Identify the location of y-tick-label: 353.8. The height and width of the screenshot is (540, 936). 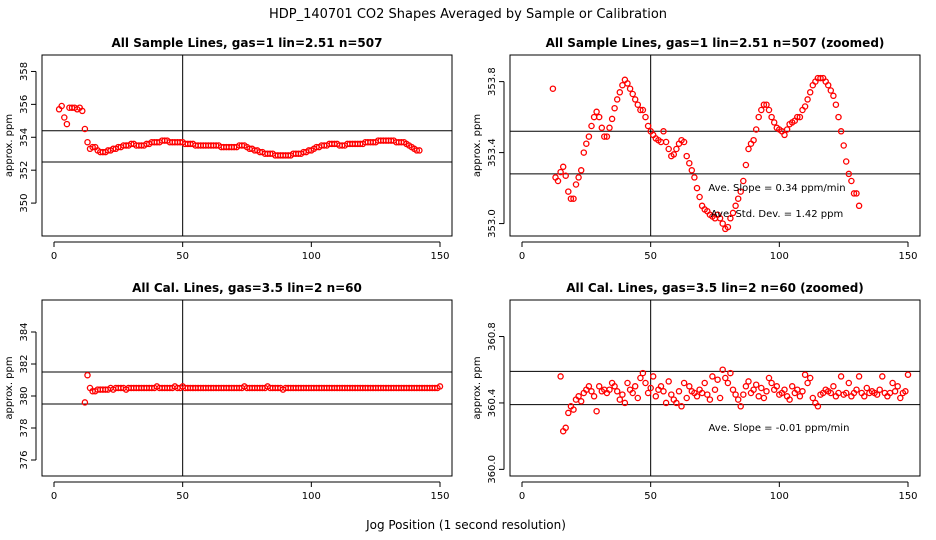
(492, 81).